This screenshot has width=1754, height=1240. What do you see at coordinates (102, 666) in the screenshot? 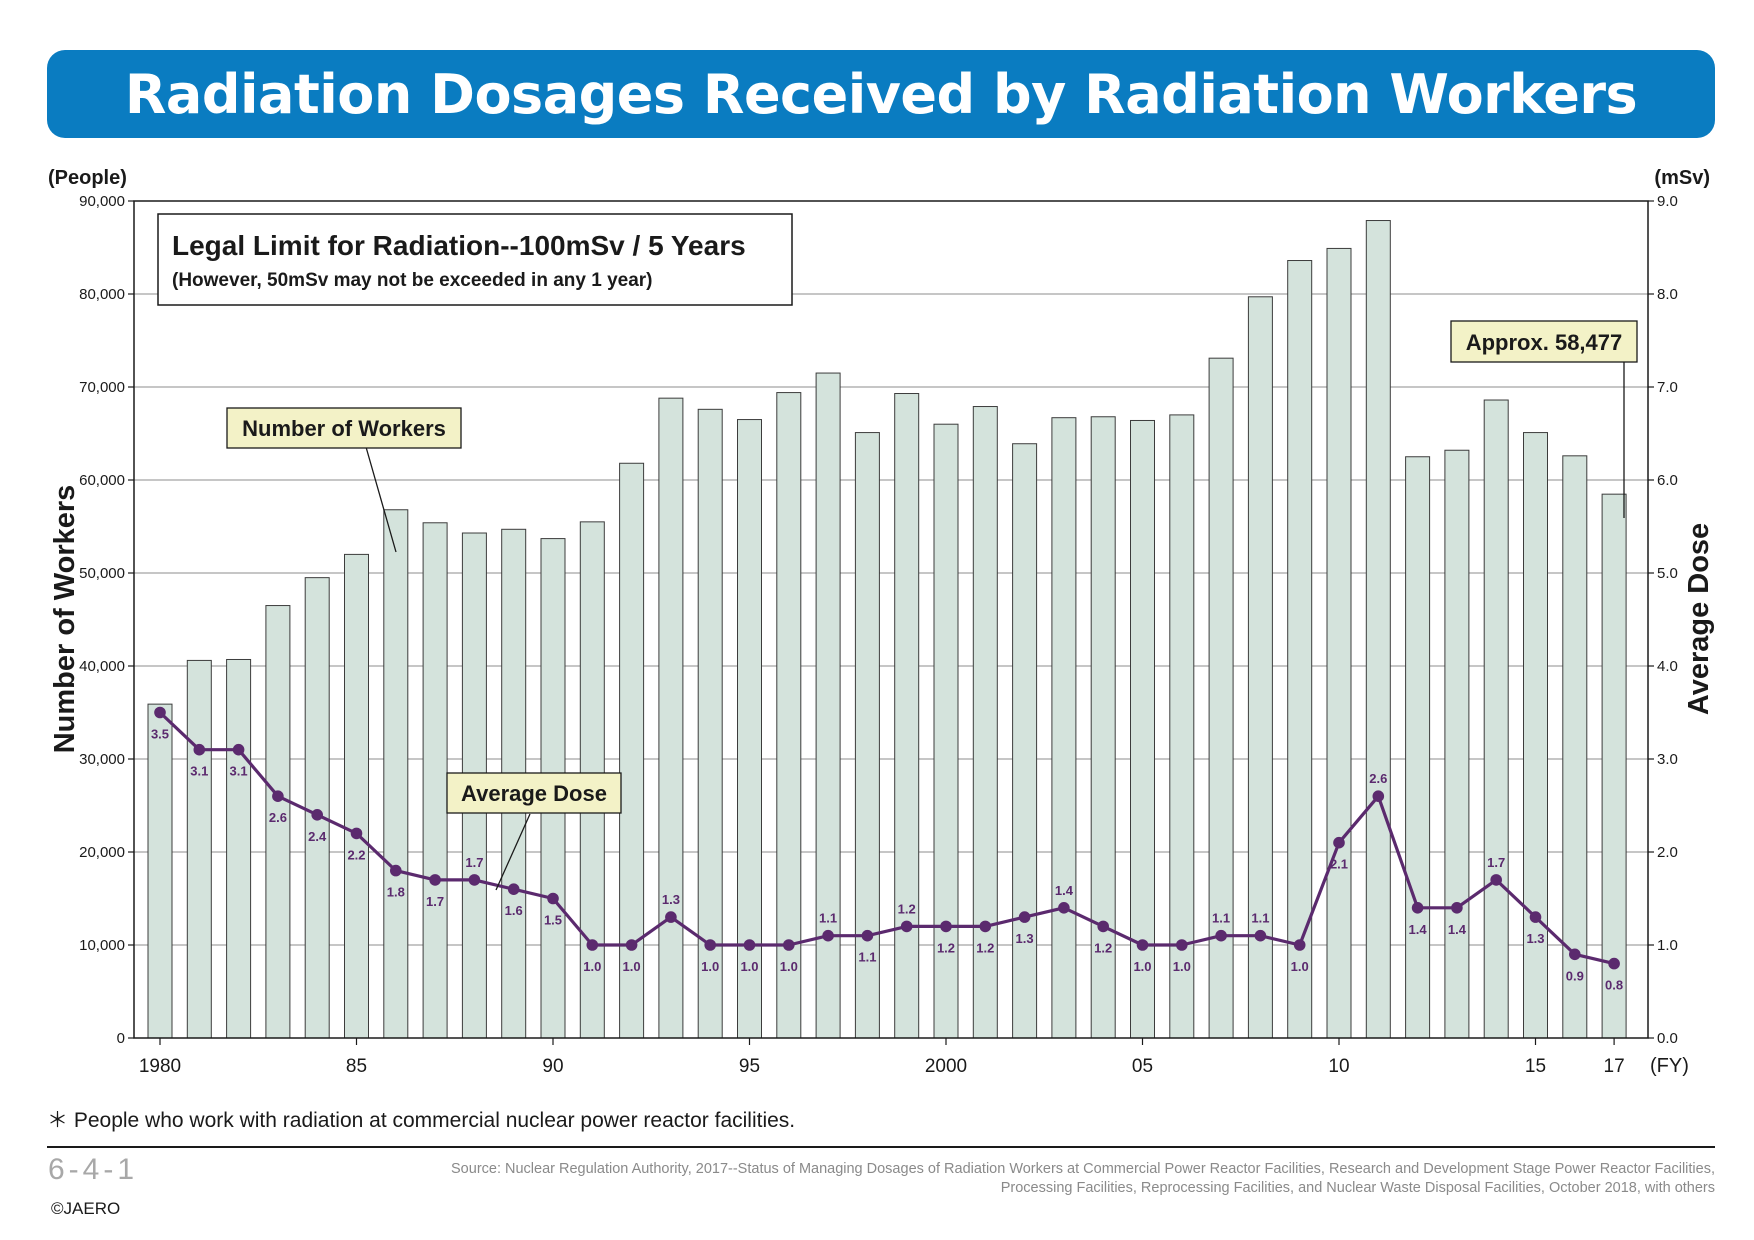
I see `left-axis-tick-label: 40,000` at bounding box center [102, 666].